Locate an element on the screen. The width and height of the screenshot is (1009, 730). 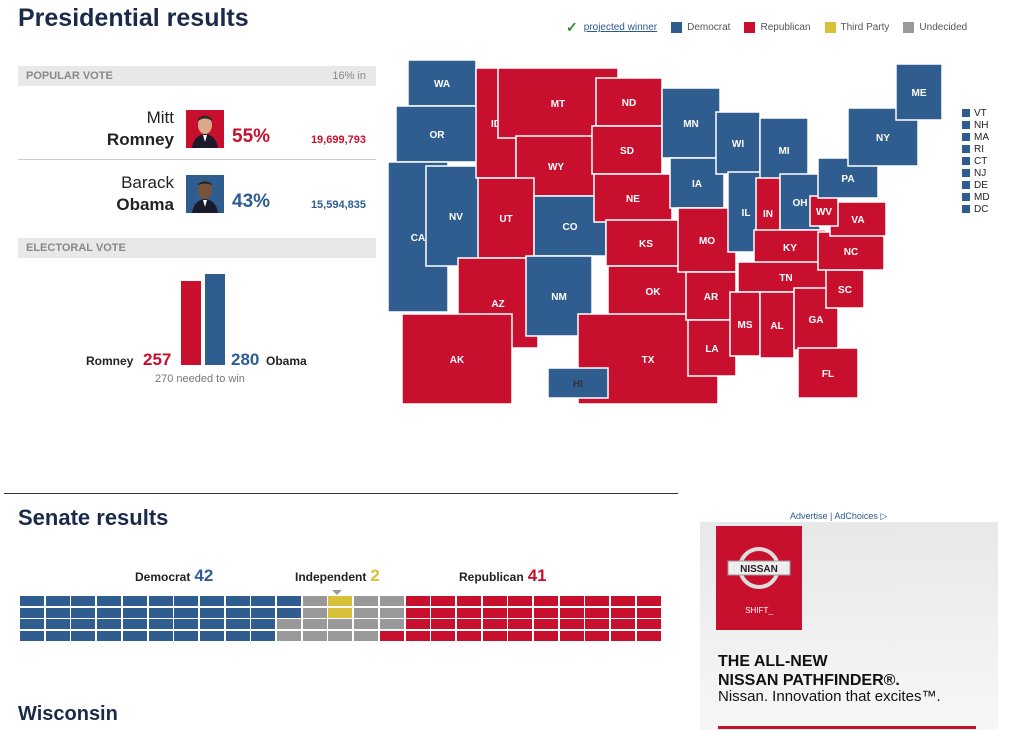
state-me is located at coordinates (919, 92).